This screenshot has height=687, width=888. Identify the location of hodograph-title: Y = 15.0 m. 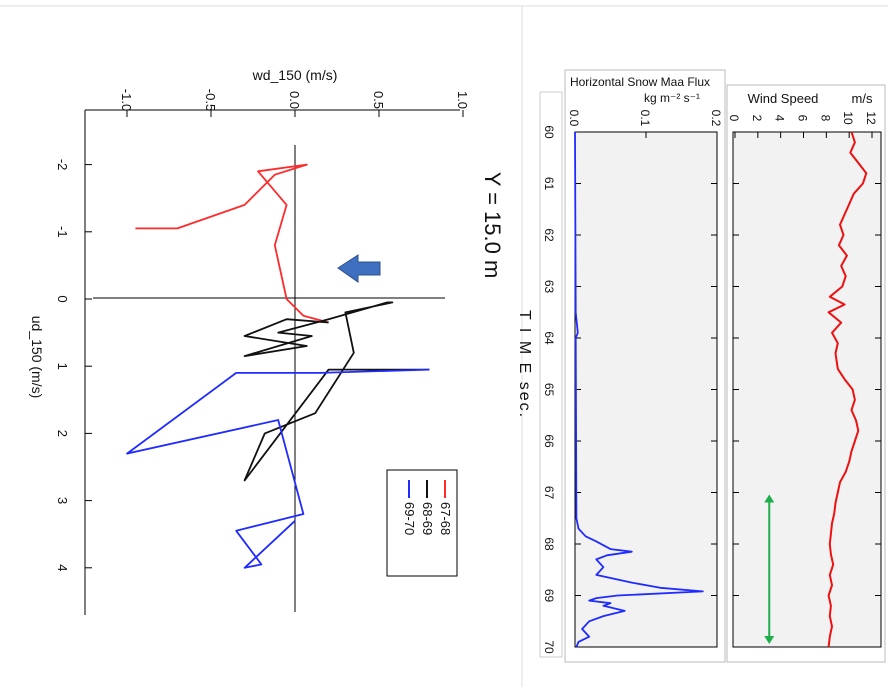
(492, 225).